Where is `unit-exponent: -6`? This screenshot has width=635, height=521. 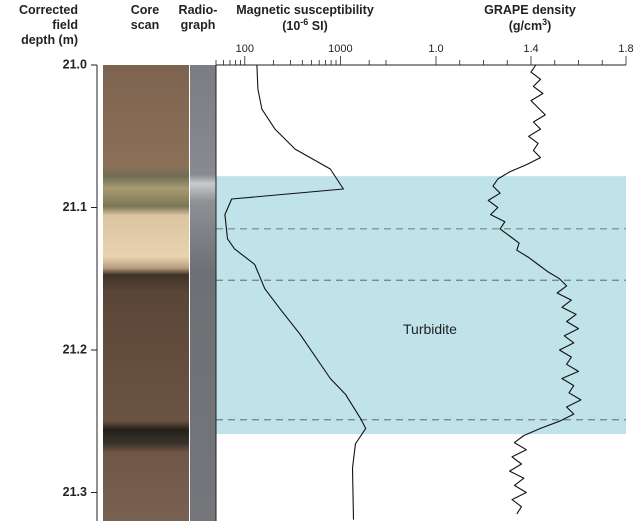
unit-exponent: -6 is located at coordinates (304, 22).